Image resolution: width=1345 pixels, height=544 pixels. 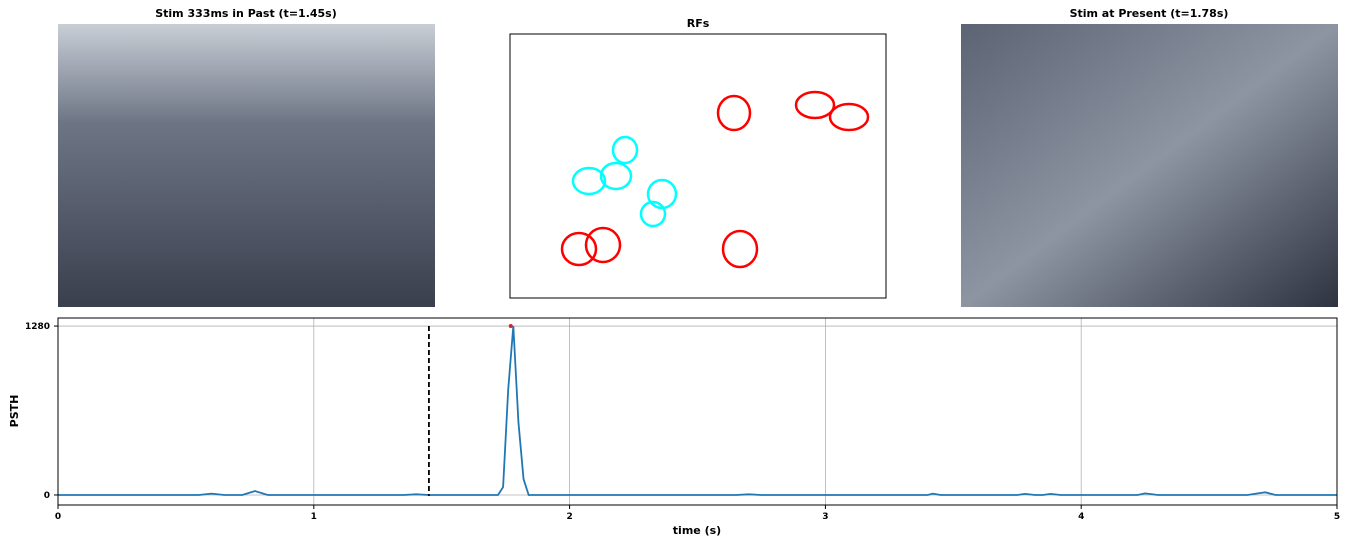 What do you see at coordinates (1081, 517) in the screenshot?
I see `x-tick-label: 4` at bounding box center [1081, 517].